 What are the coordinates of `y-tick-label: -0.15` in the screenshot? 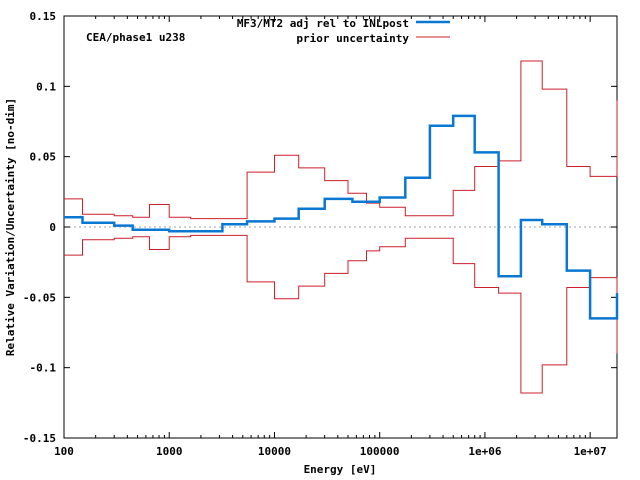 It's located at (39, 438).